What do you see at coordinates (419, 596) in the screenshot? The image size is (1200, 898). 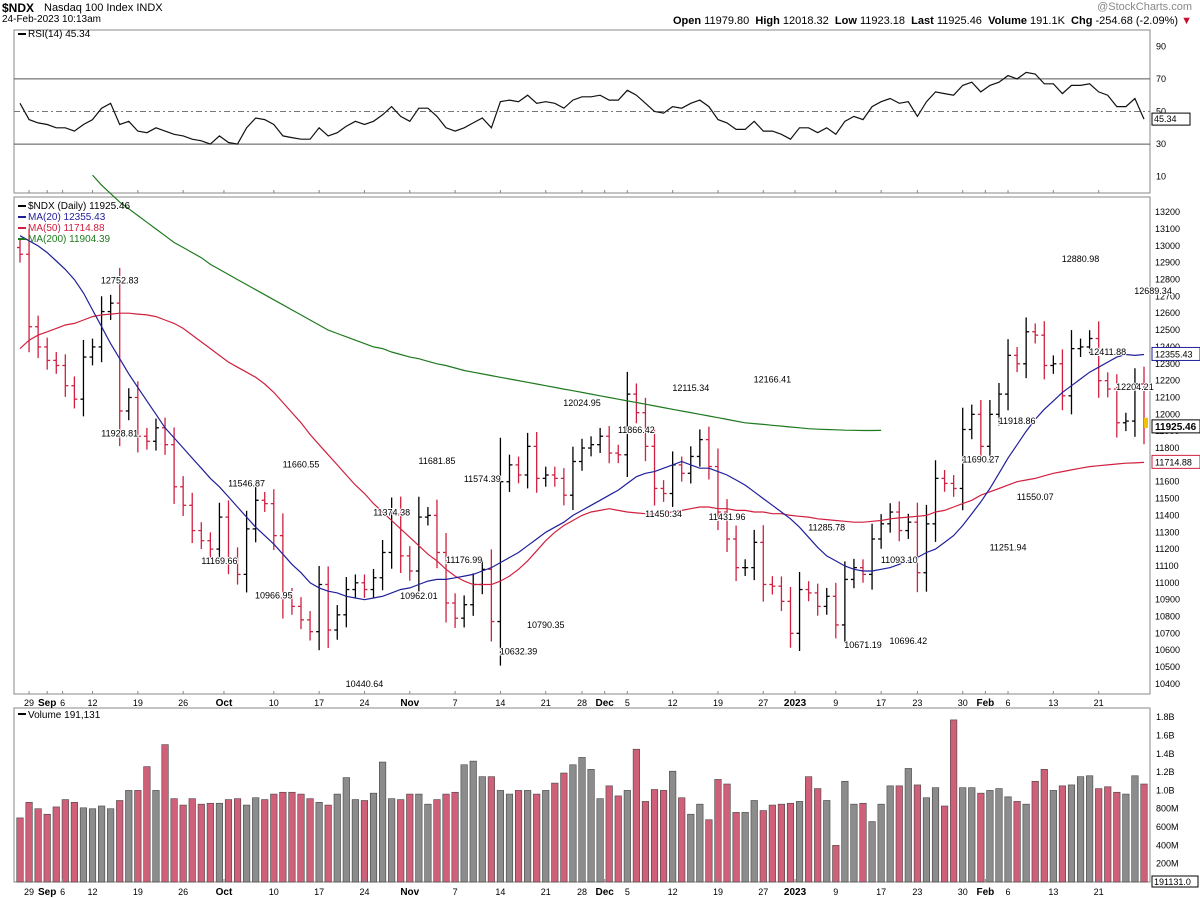 I see `price-annotation: 10962.01` at bounding box center [419, 596].